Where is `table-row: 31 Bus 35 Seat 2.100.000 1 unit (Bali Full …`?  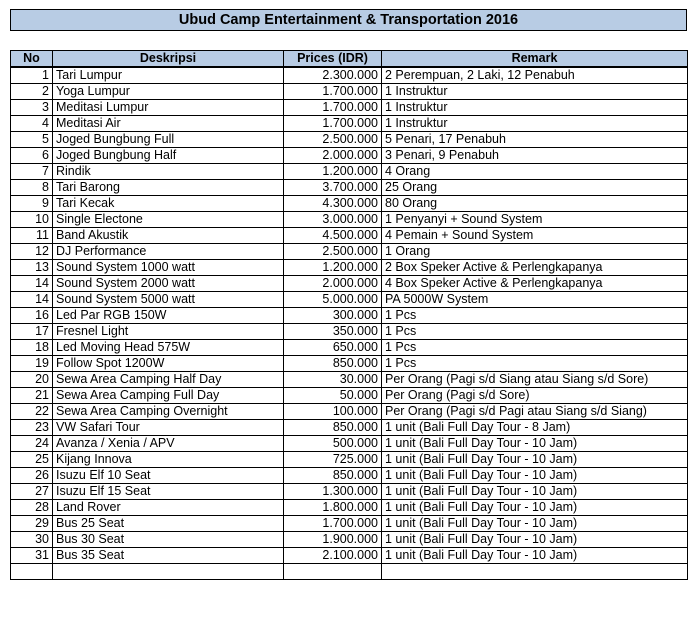
table-row: 31 Bus 35 Seat 2.100.000 1 unit (Bali Full … is located at coordinates (349, 555).